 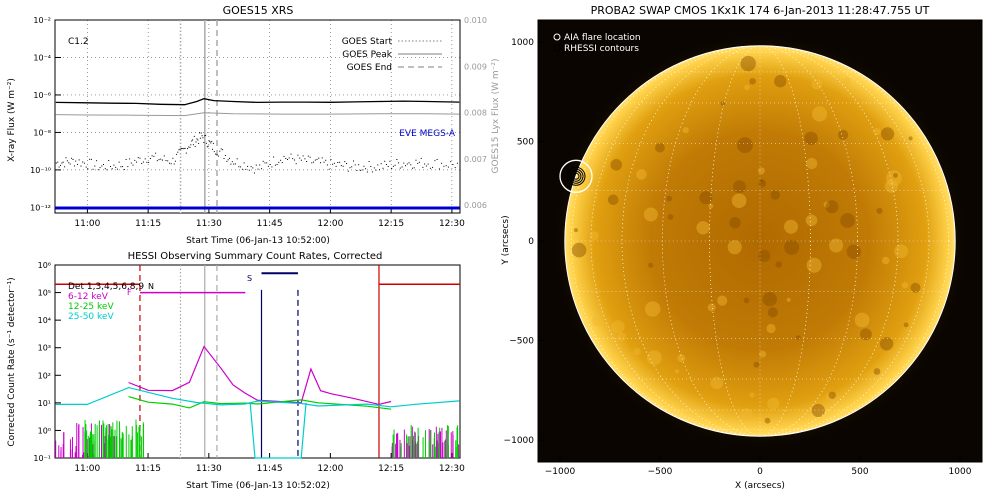 What do you see at coordinates (12, 120) in the screenshot?
I see `goes-y-axis-label: X-ray Flux (W m⁻²)` at bounding box center [12, 120].